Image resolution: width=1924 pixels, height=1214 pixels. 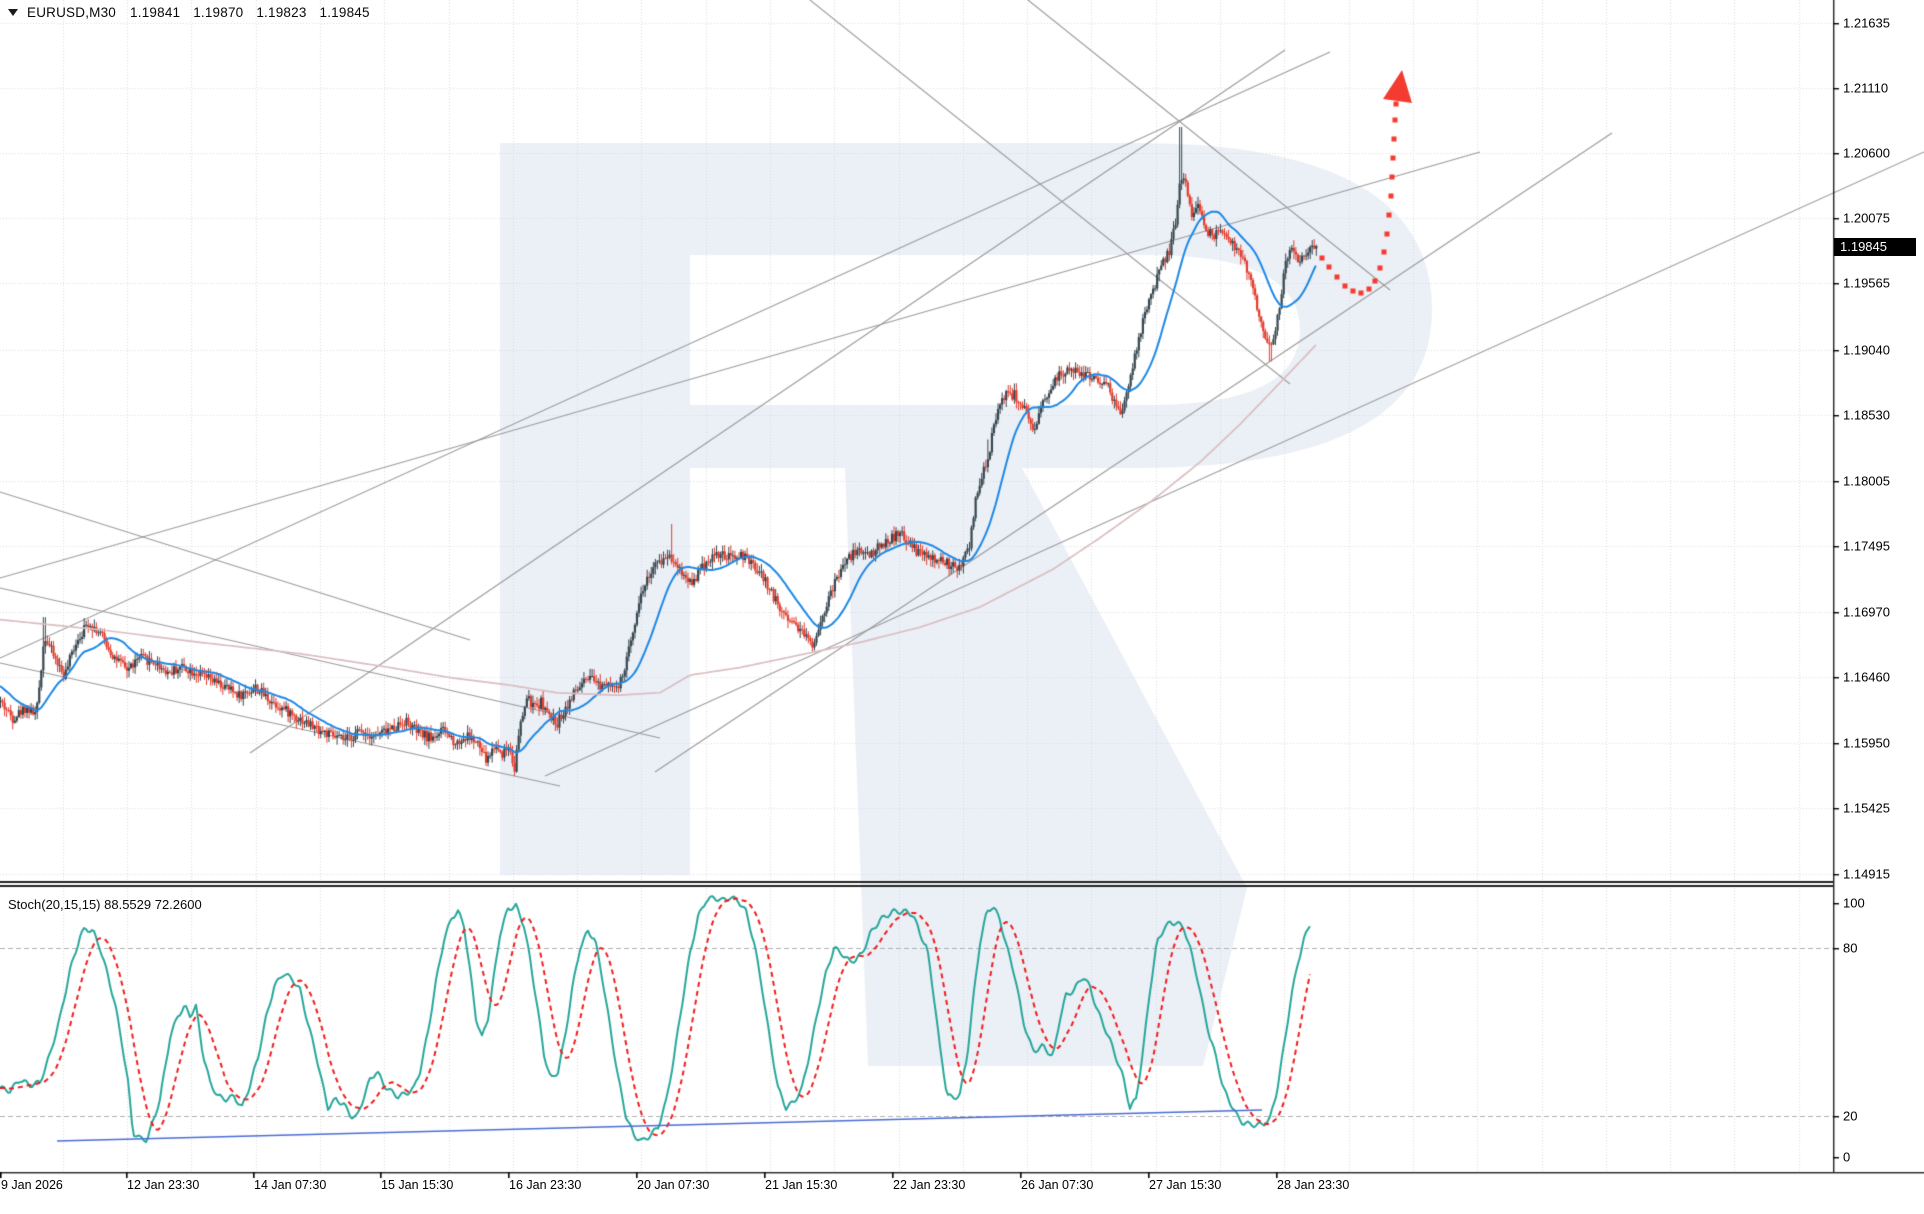 I want to click on price-axis-label: 1.15950, so click(x=1866, y=743).